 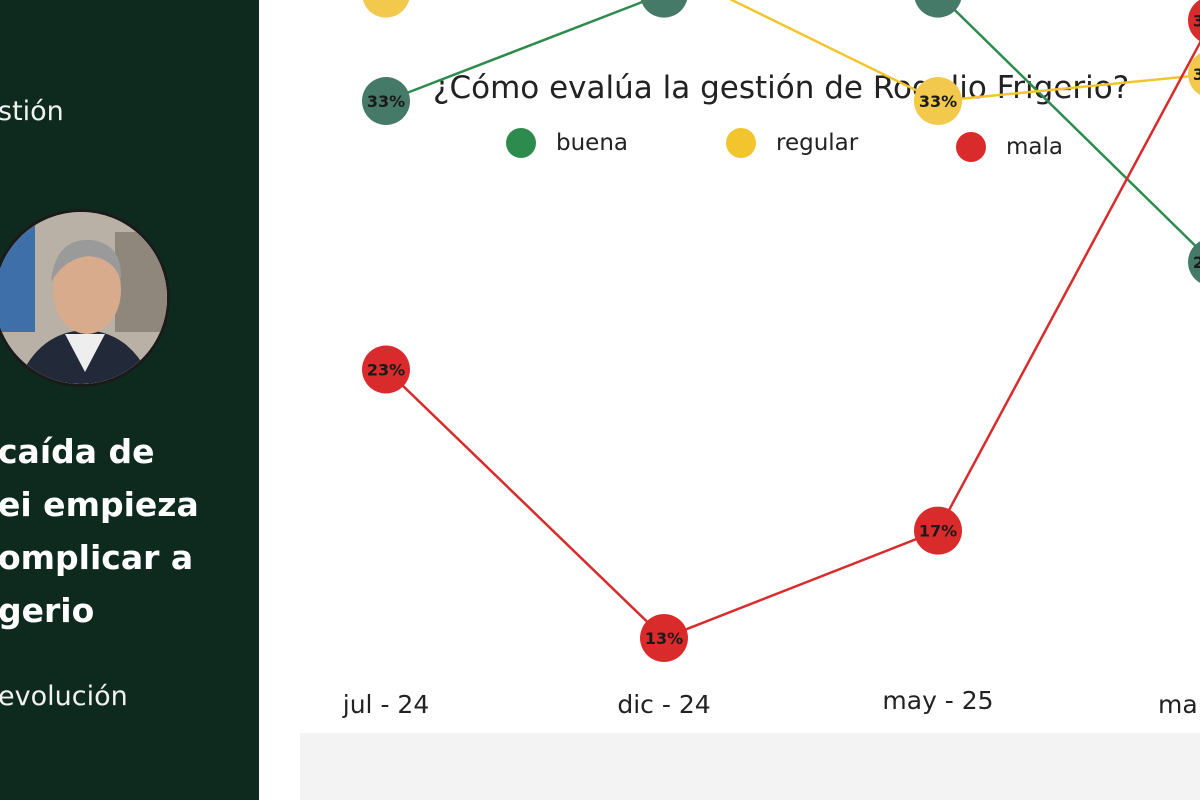 What do you see at coordinates (770, 702) in the screenshot?
I see `x-axis-ticks: jul - 24 dic - 24 may - 25 ma` at bounding box center [770, 702].